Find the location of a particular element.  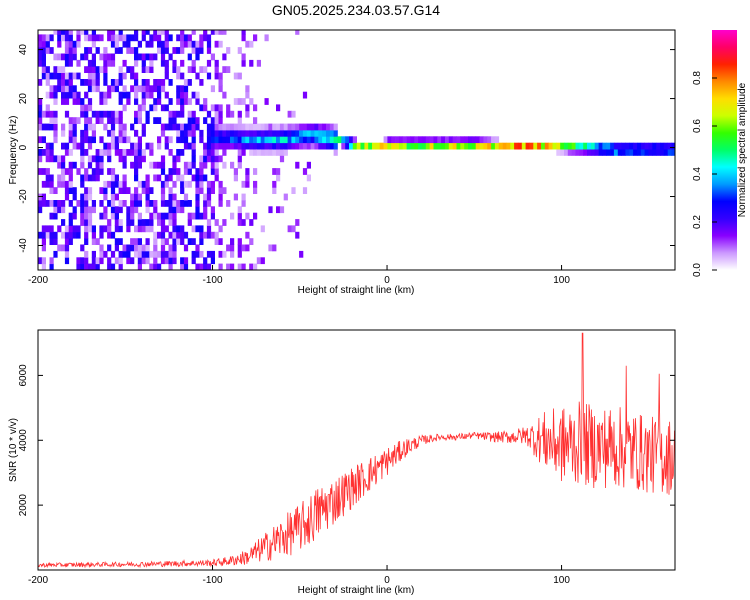

colorbar-strip is located at coordinates (724, 150).